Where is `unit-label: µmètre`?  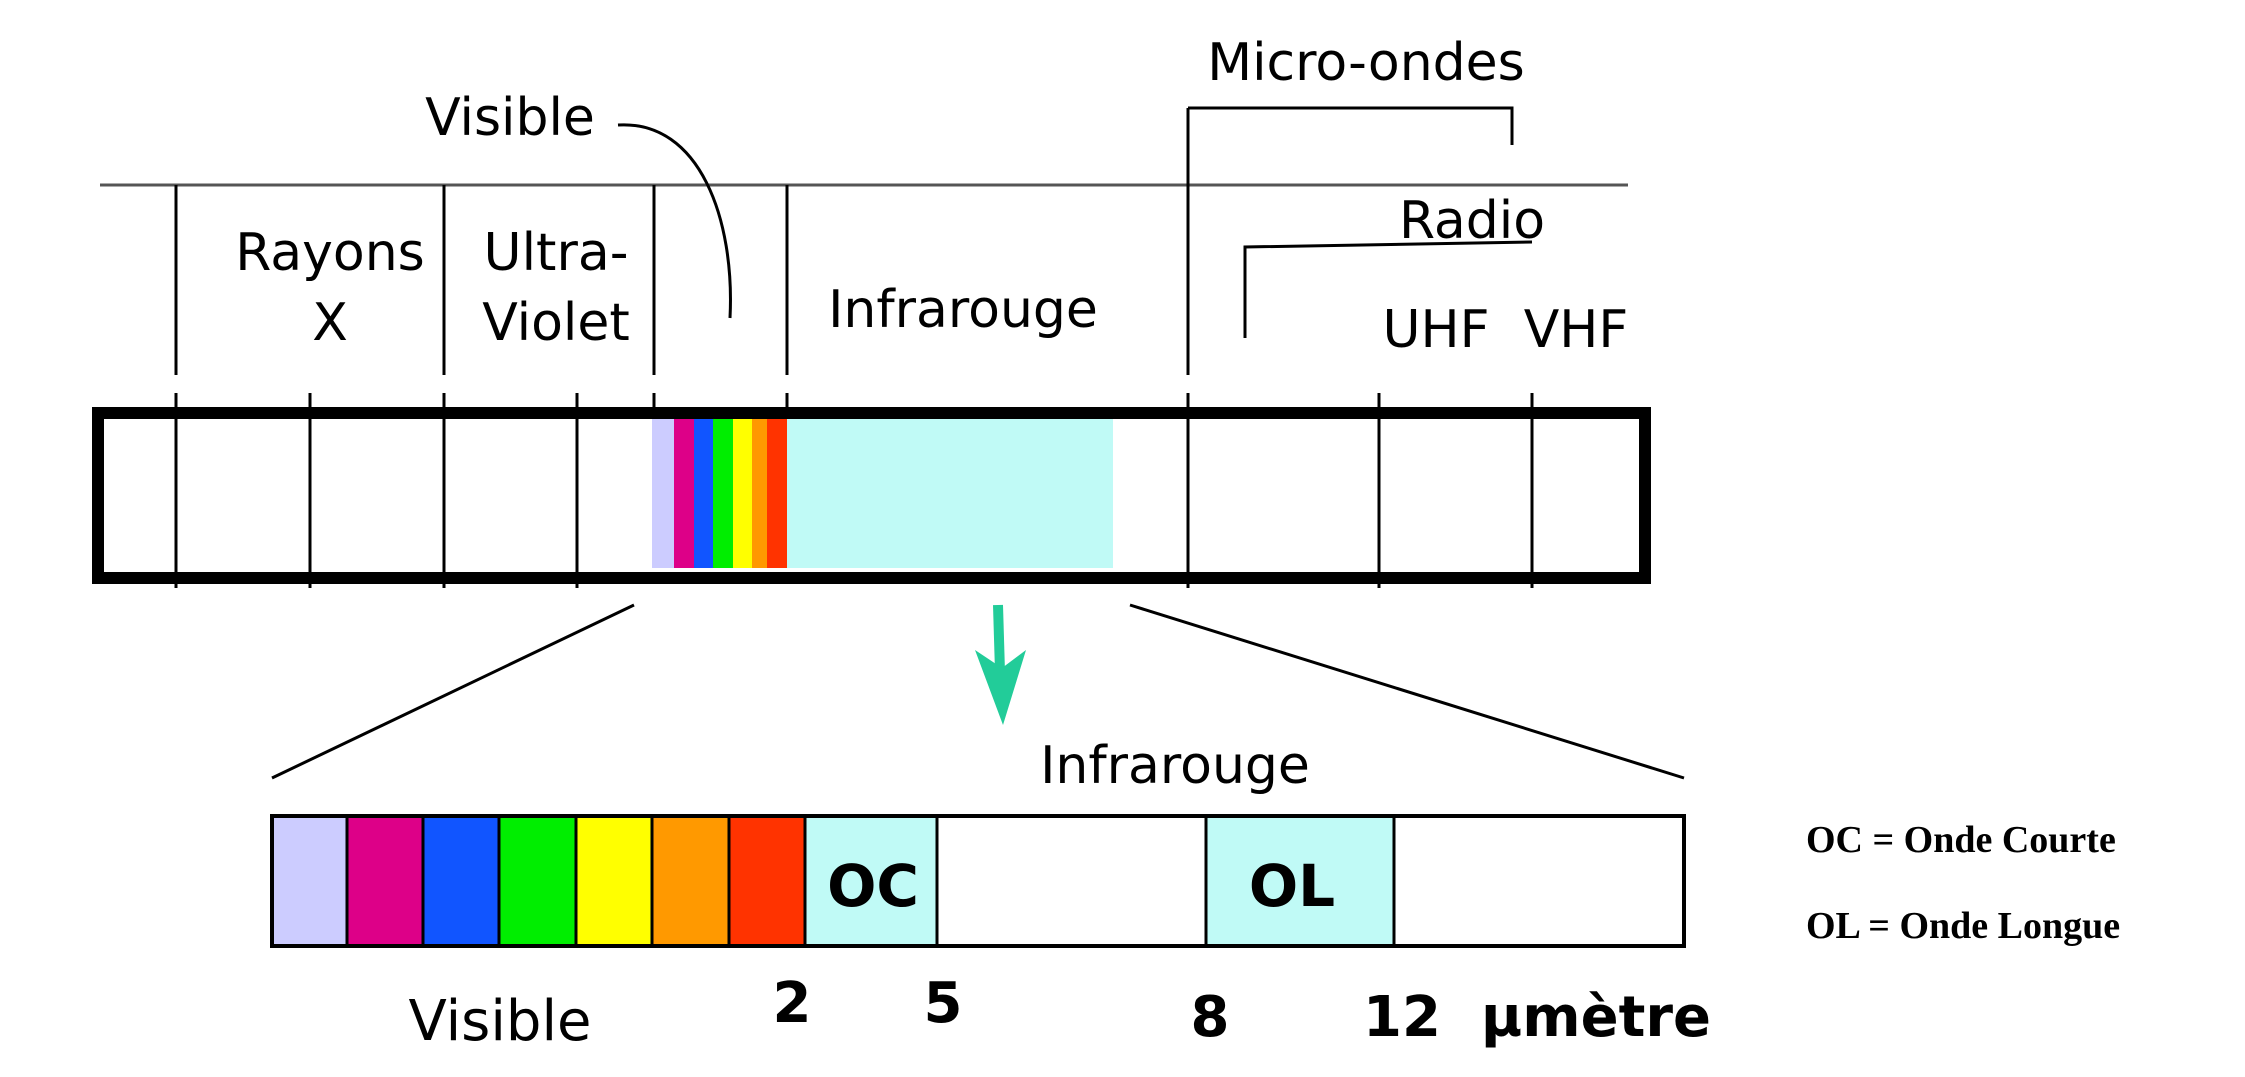 unit-label: µmètre is located at coordinates (1596, 1017).